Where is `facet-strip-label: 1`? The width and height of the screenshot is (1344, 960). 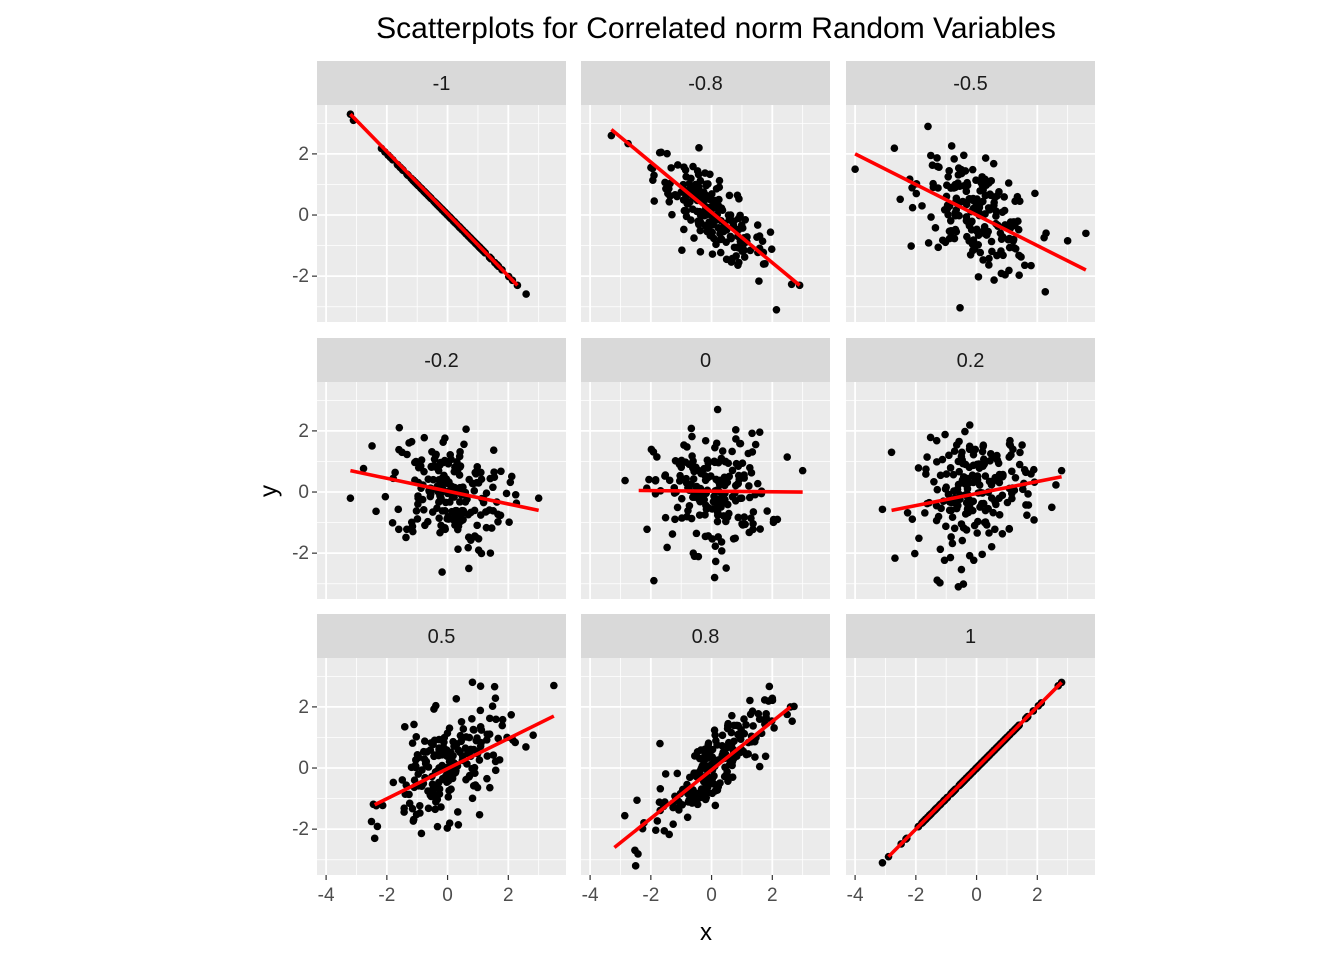
facet-strip-label: 1 is located at coordinates (970, 637).